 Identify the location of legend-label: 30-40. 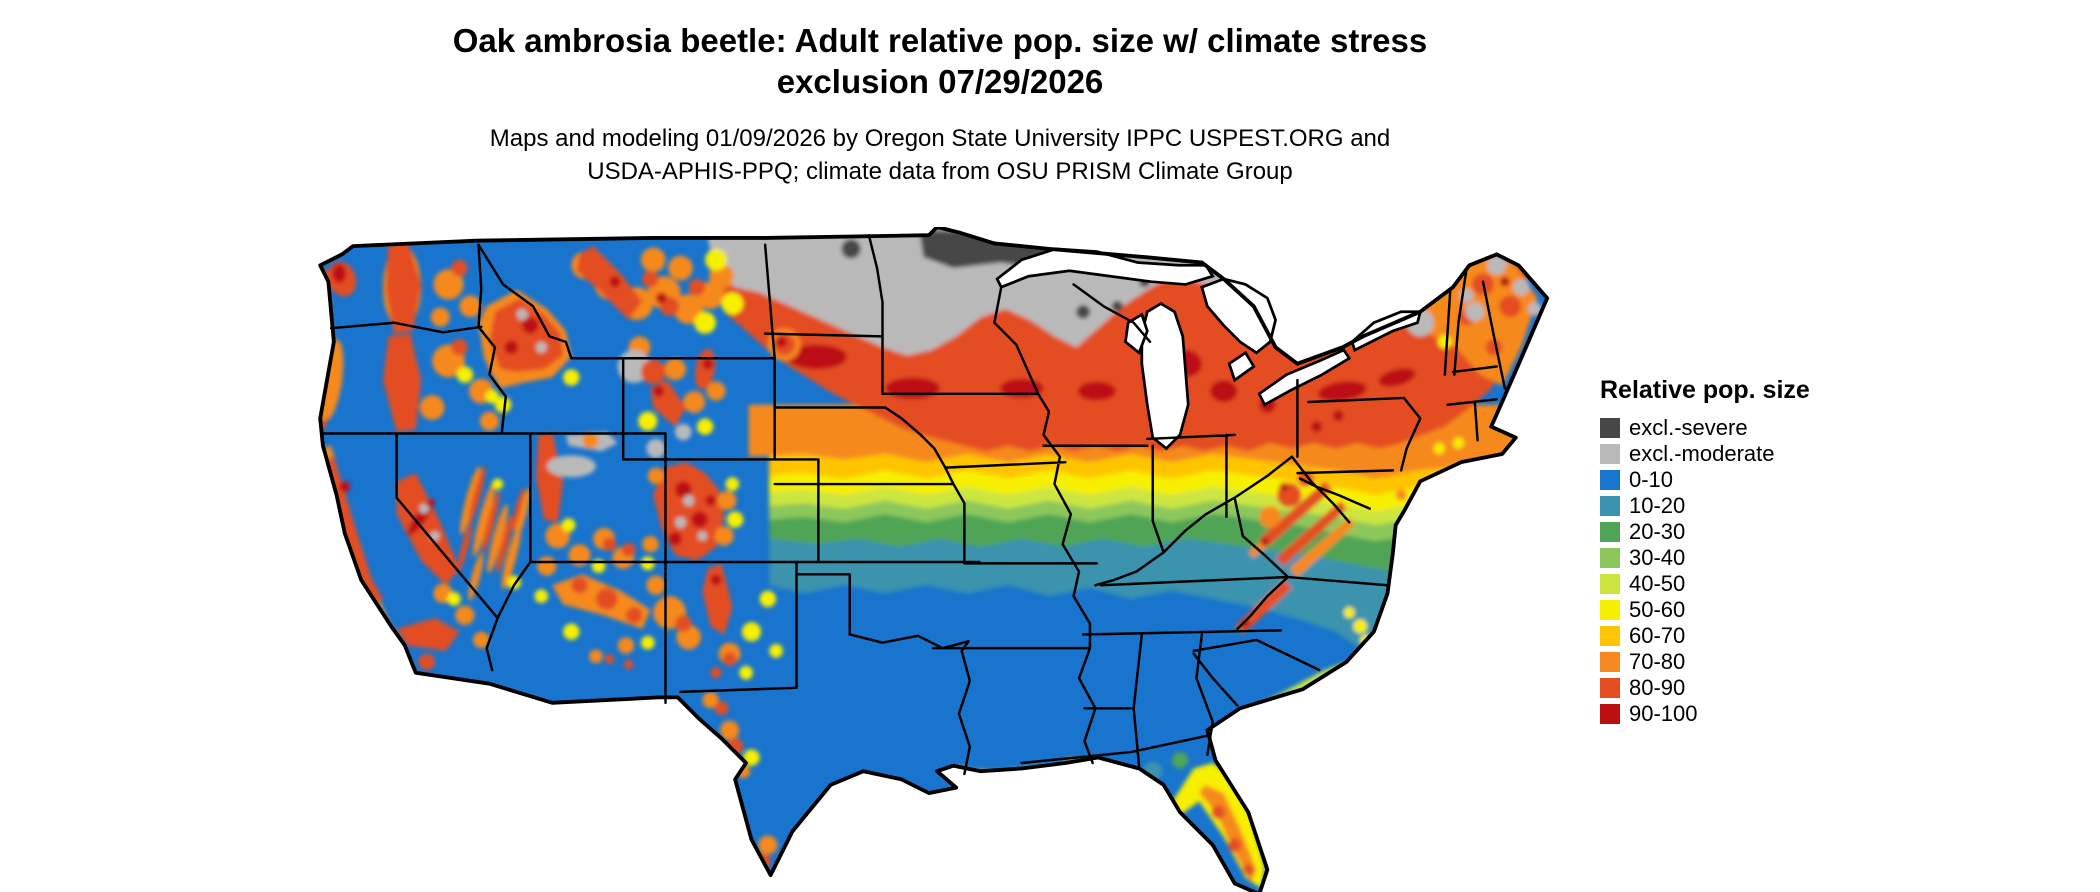
(1657, 557).